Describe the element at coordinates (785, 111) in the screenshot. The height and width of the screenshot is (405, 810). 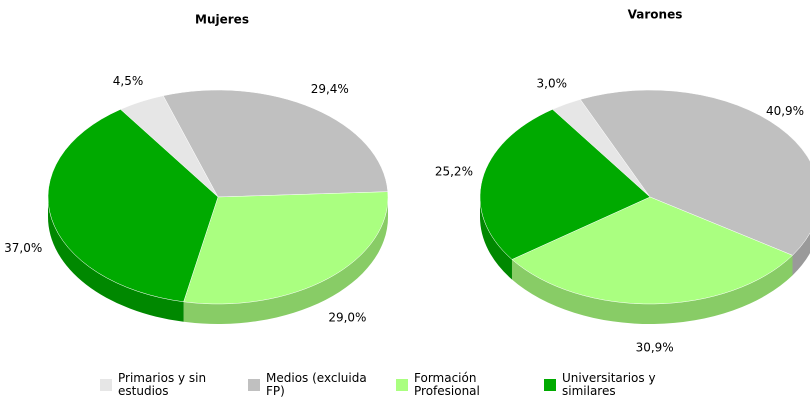
I see `data-label: 40,9%` at that location.